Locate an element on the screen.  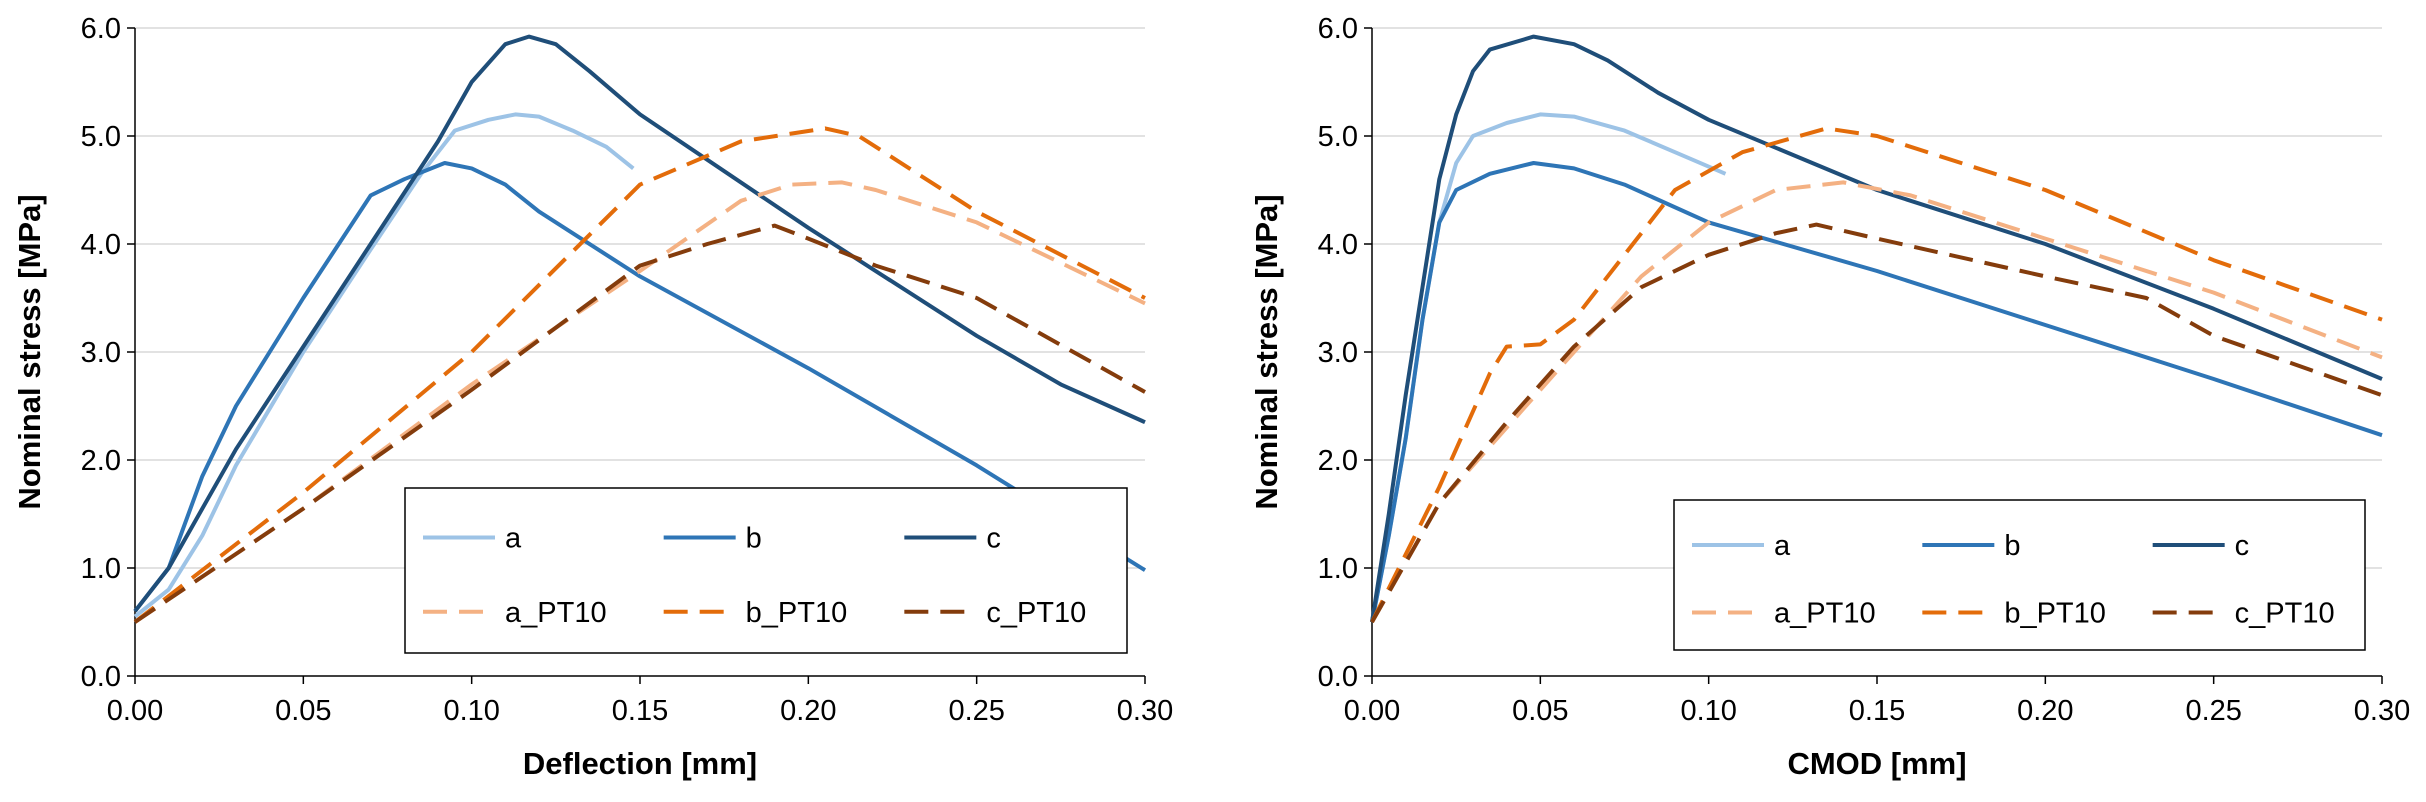
series-line-a is located at coordinates (384, 365).